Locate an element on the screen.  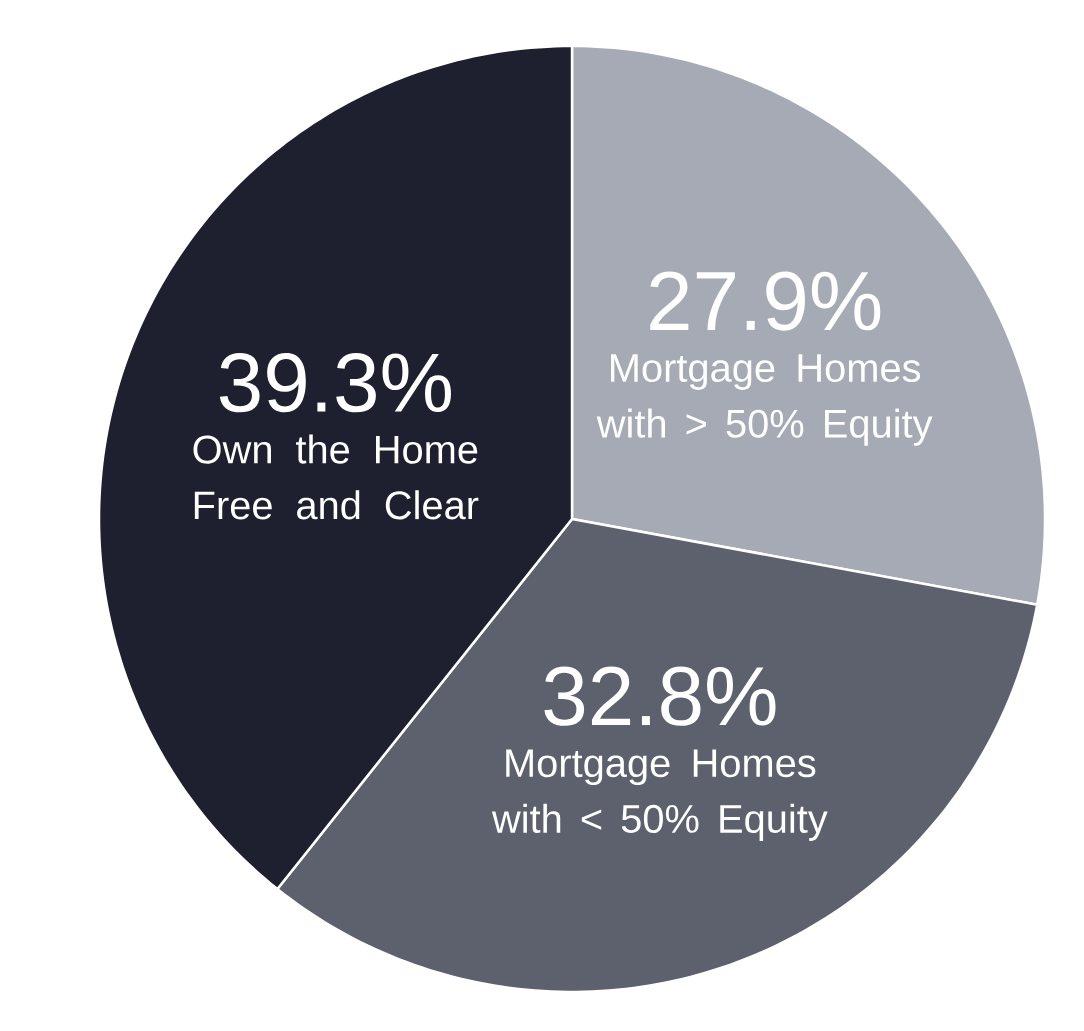
data-label: 27.9% is located at coordinates (765, 301).